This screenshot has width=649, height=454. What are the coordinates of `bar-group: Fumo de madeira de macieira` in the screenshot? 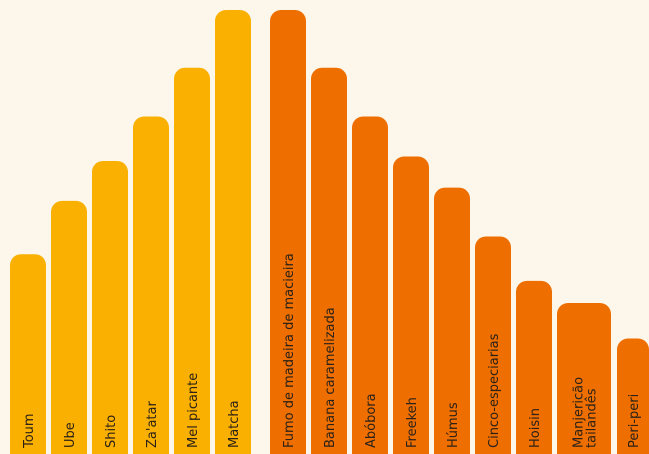 It's located at (288, 232).